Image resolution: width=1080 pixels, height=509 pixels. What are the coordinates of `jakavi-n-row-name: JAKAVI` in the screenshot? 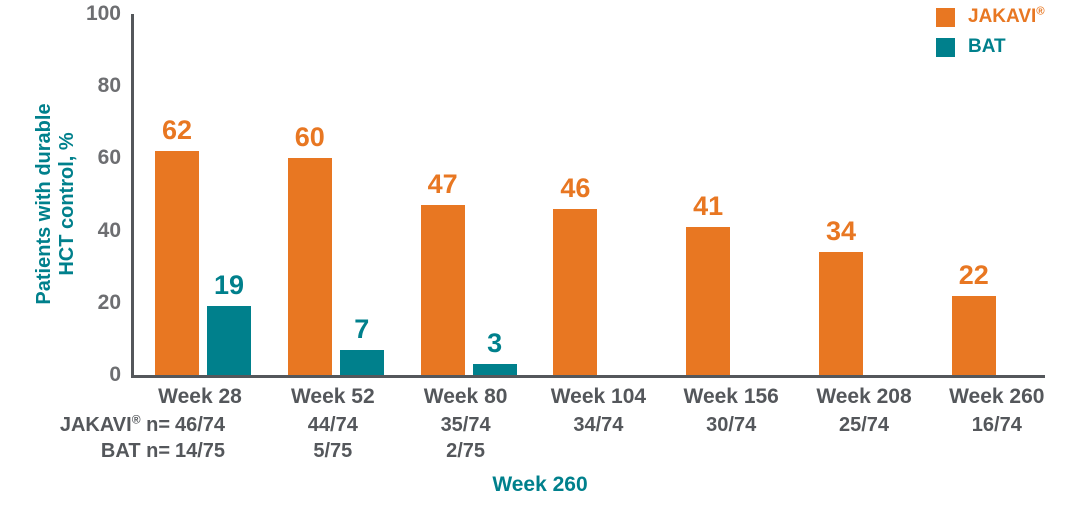 It's located at (95, 425).